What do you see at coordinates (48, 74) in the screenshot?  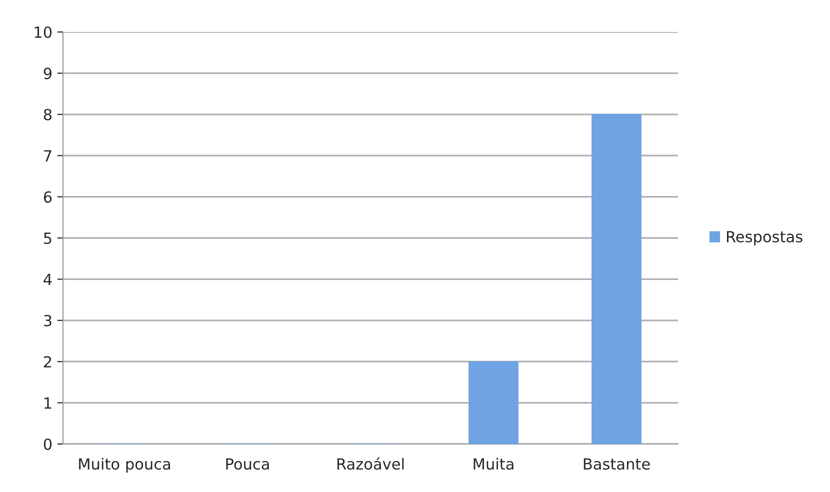 I see `y-tick-label: 9` at bounding box center [48, 74].